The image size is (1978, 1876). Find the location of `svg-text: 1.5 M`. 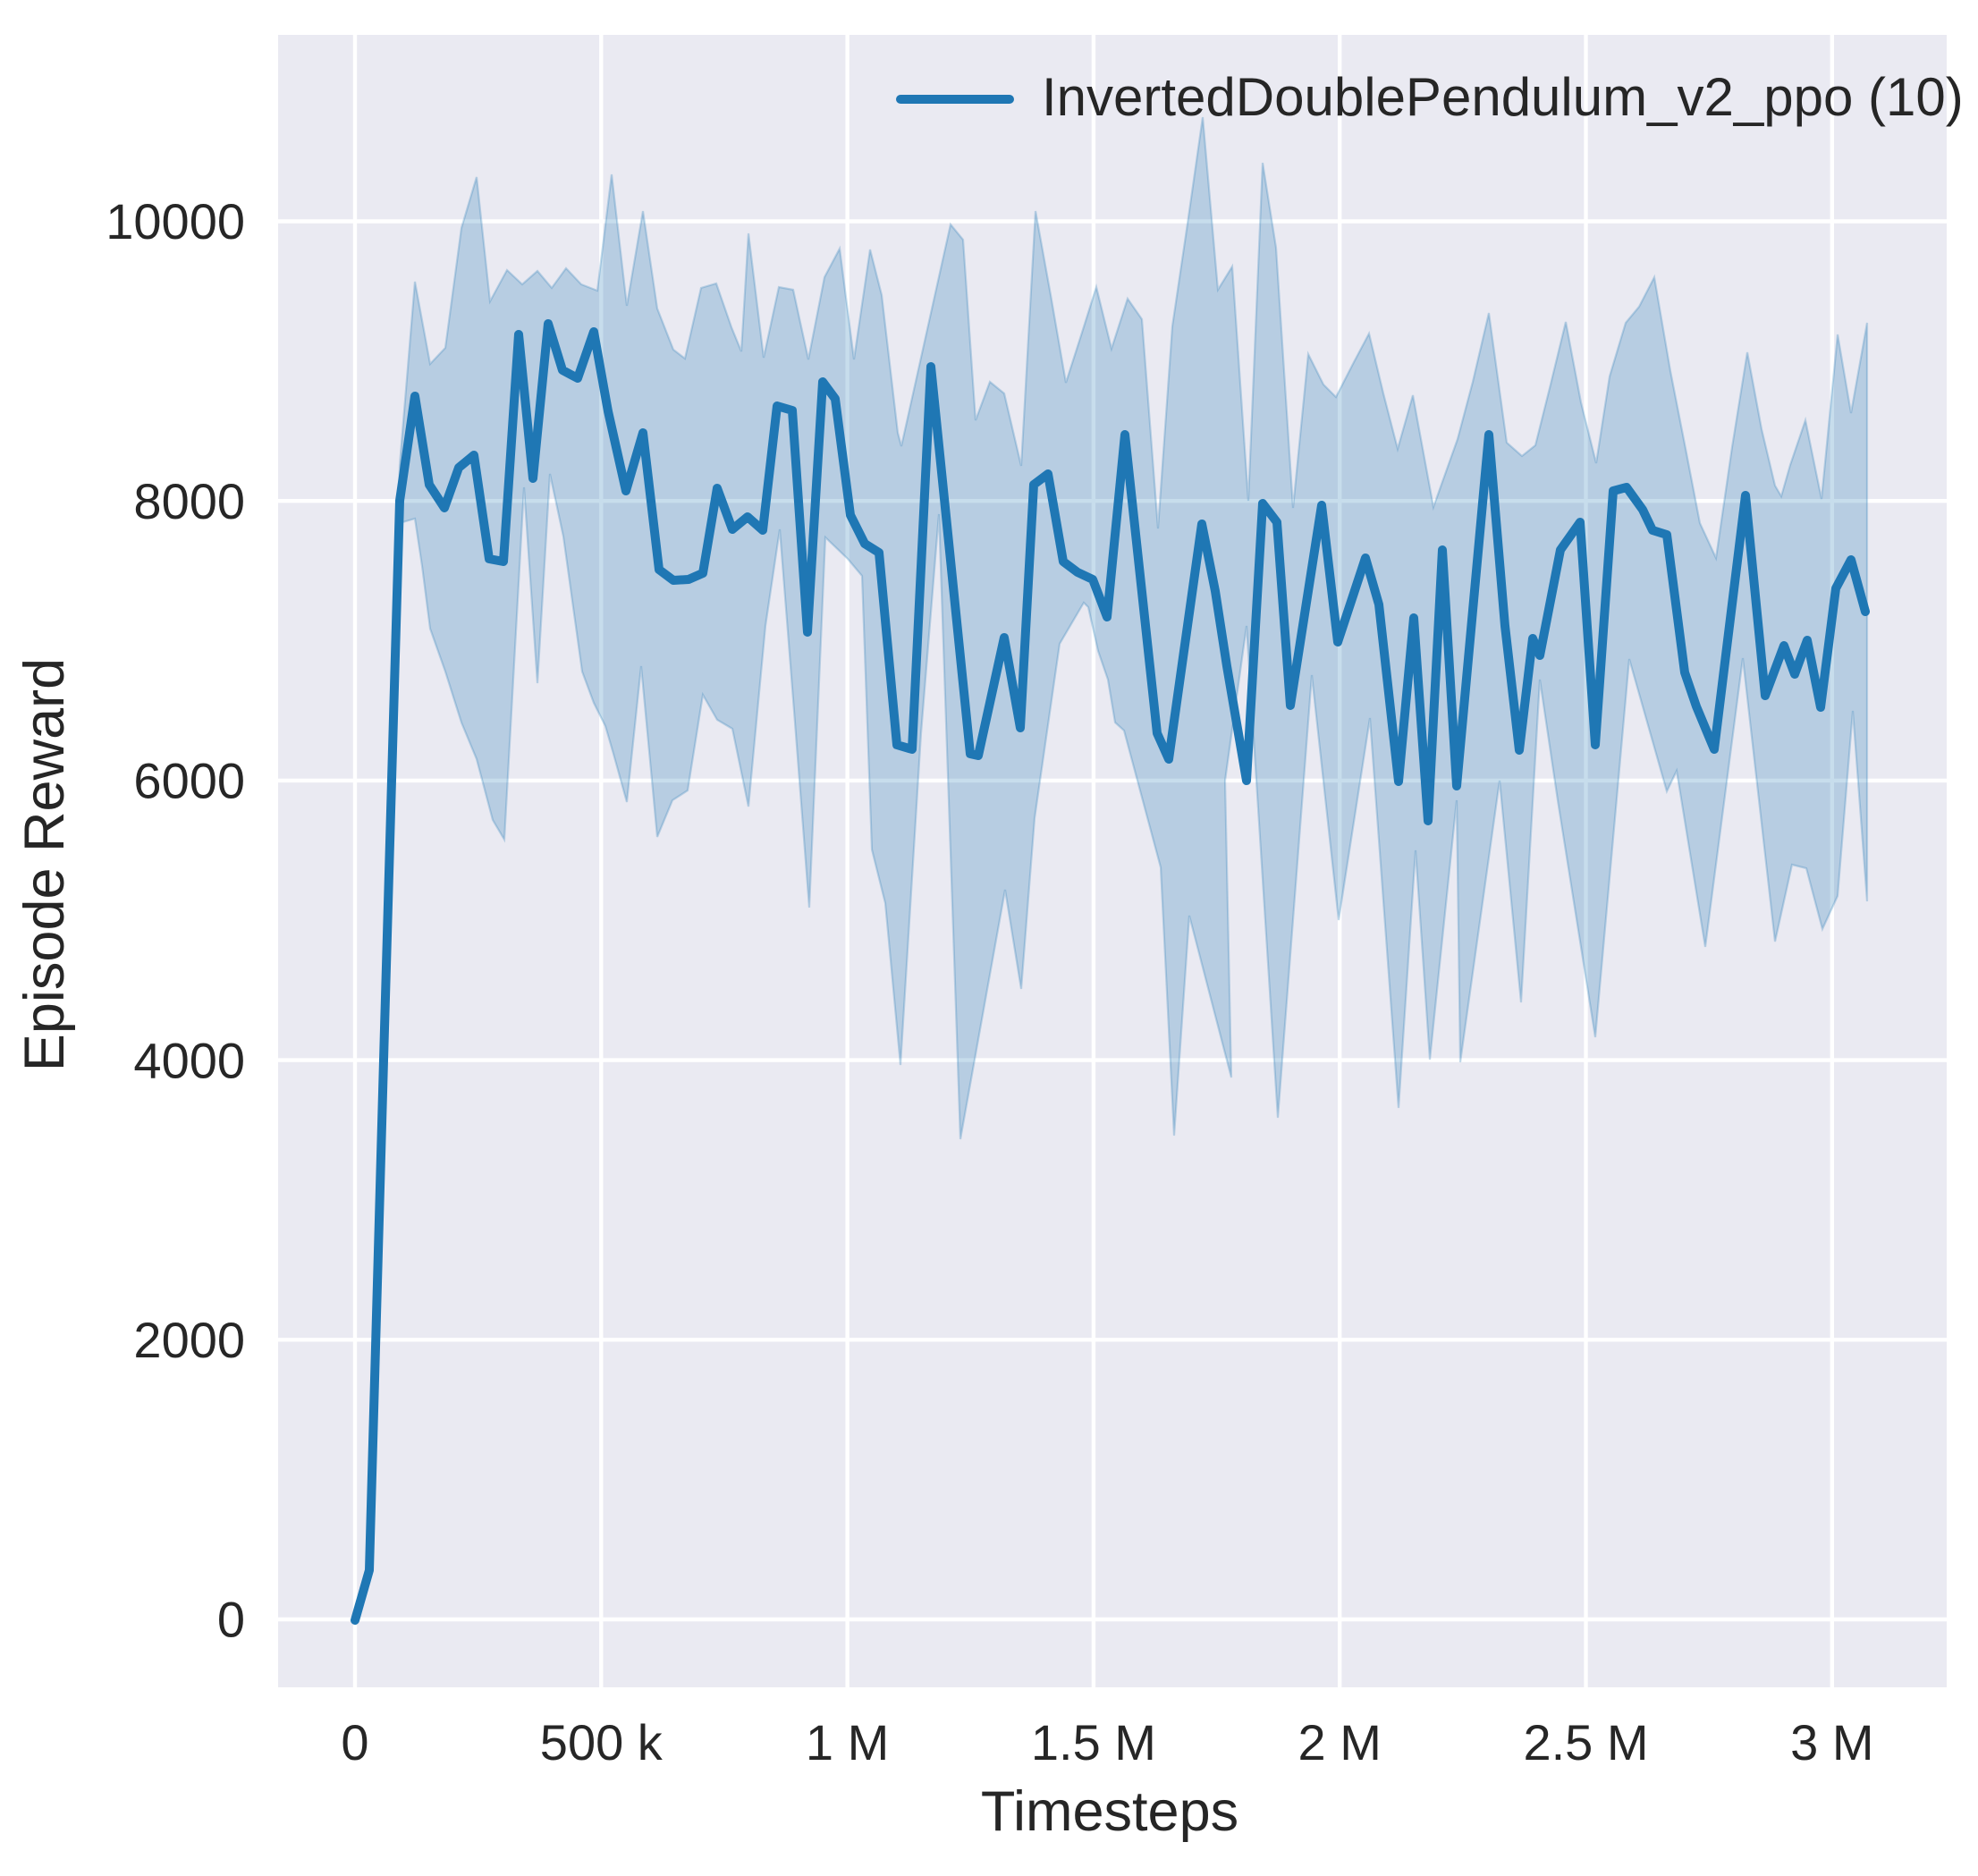

svg-text: 1.5 M is located at coordinates (1093, 1742).